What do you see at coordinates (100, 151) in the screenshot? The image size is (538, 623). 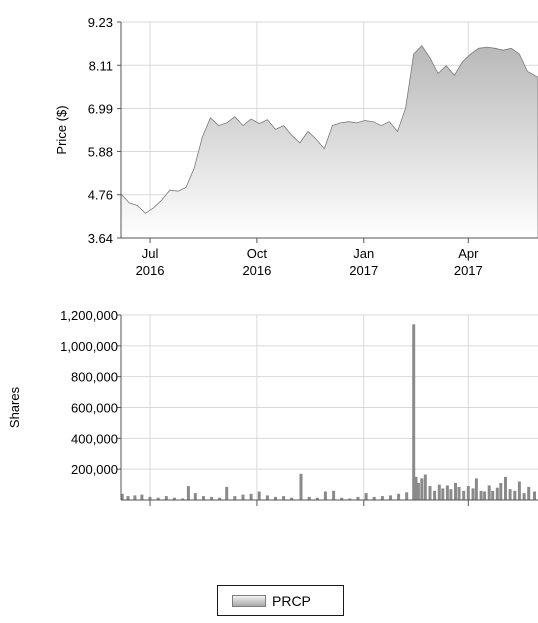 I see `price-y-tick-label: 5.88` at bounding box center [100, 151].